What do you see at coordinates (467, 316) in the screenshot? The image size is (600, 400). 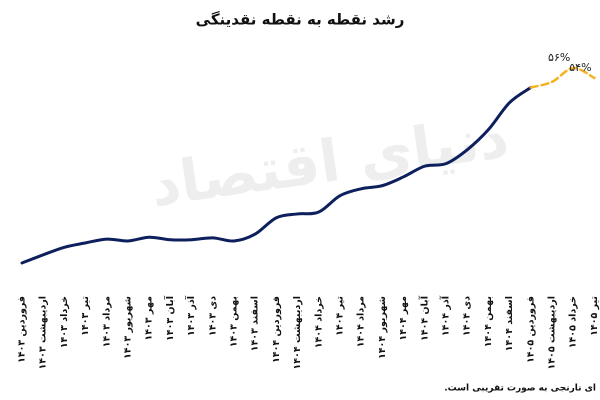 I see `x-tick-label: دی ۱۴۰۴` at bounding box center [467, 316].